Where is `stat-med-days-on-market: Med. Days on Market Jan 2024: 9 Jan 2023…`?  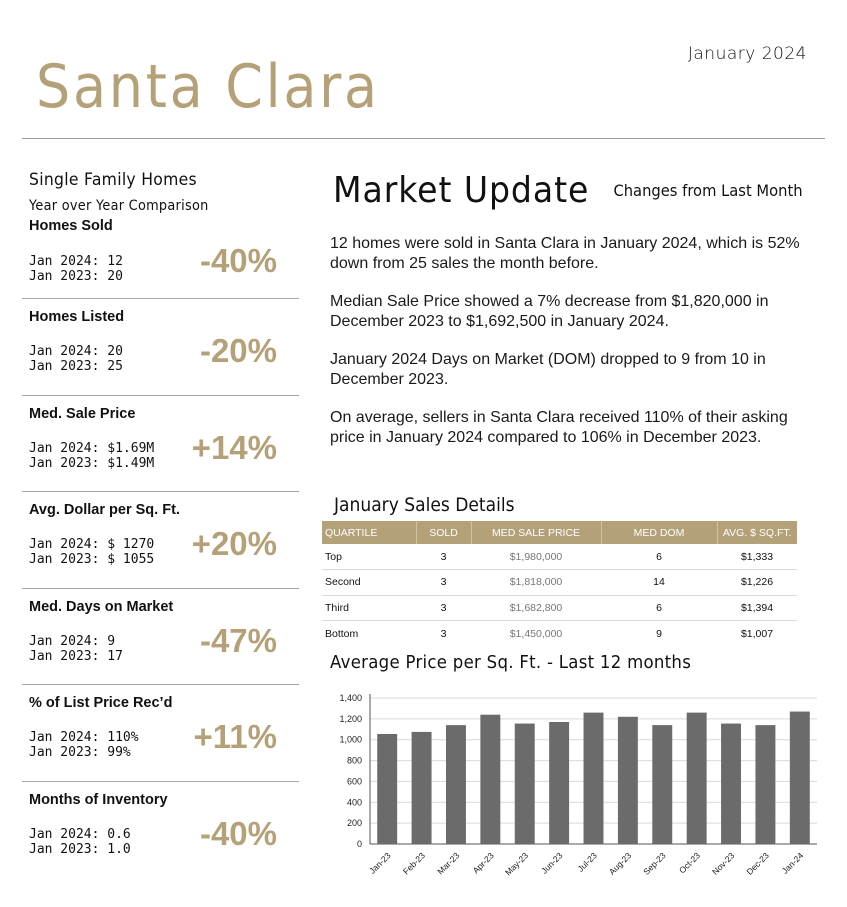
stat-med-days-on-market: Med. Days on Market Jan 2024: 9 Jan 2023… is located at coordinates (160, 637).